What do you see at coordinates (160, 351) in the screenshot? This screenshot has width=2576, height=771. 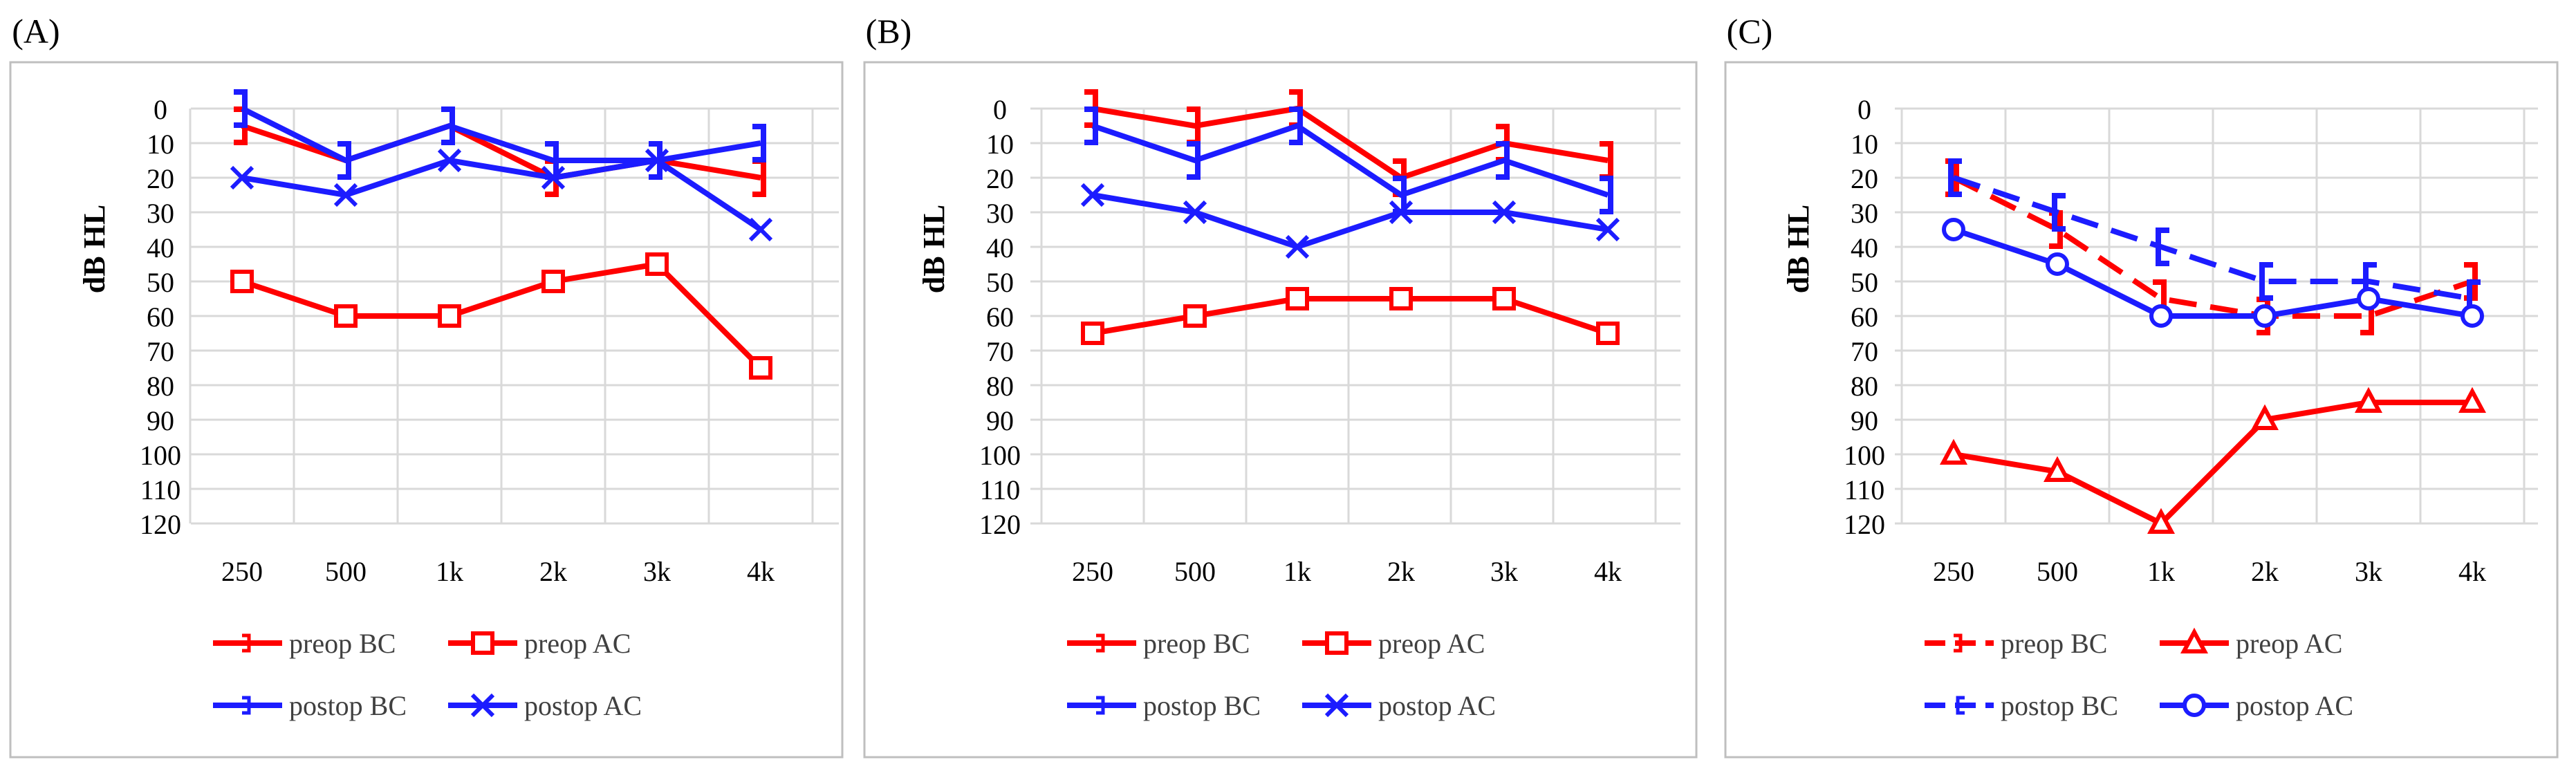 I see `y-tick-label: 70` at bounding box center [160, 351].